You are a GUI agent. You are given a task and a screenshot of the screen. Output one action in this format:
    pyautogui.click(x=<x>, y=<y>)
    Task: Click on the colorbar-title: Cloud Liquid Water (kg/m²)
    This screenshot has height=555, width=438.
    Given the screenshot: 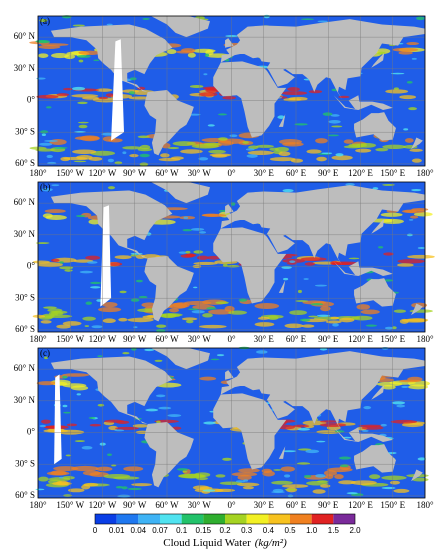 What is the action you would take?
    pyautogui.click(x=225, y=543)
    